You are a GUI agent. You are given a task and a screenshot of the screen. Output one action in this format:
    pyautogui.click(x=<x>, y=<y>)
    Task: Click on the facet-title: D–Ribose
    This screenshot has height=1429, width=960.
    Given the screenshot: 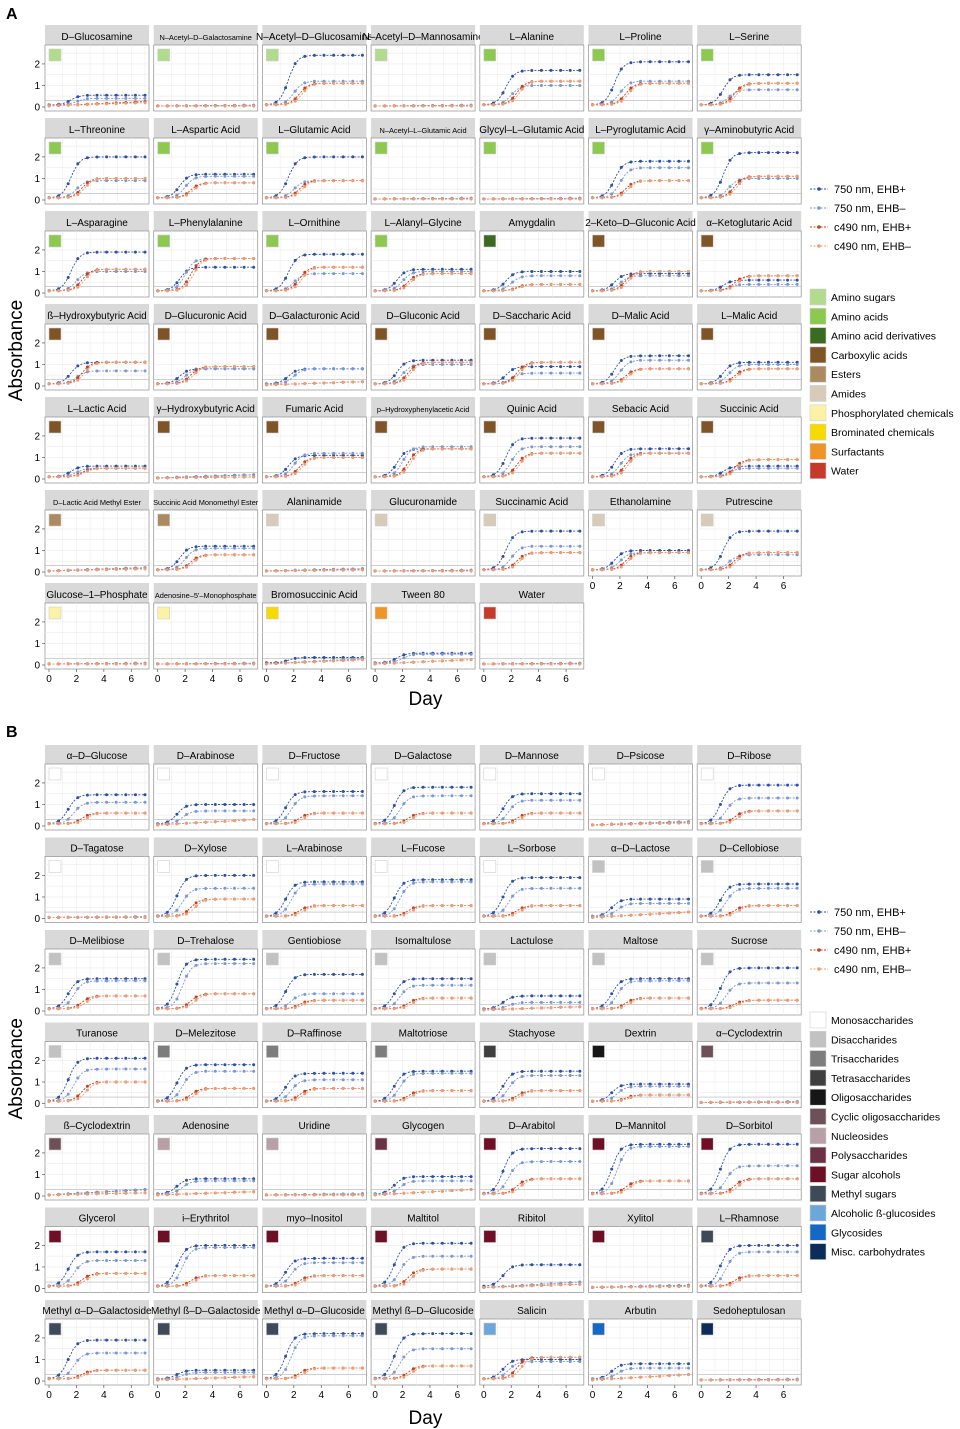 What is the action you would take?
    pyautogui.click(x=749, y=756)
    